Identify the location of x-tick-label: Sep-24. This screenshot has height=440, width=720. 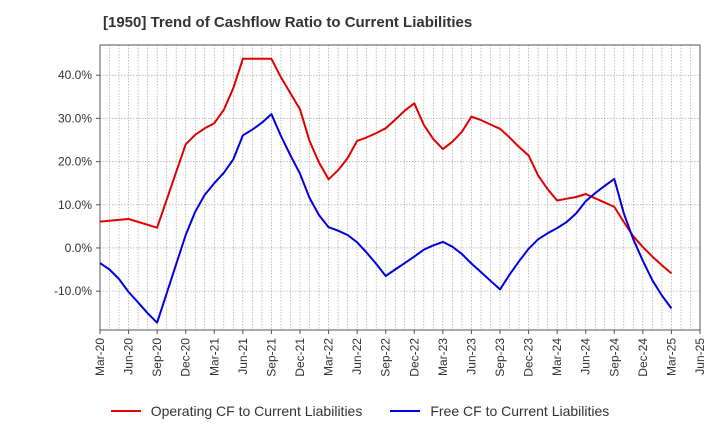
(614, 357).